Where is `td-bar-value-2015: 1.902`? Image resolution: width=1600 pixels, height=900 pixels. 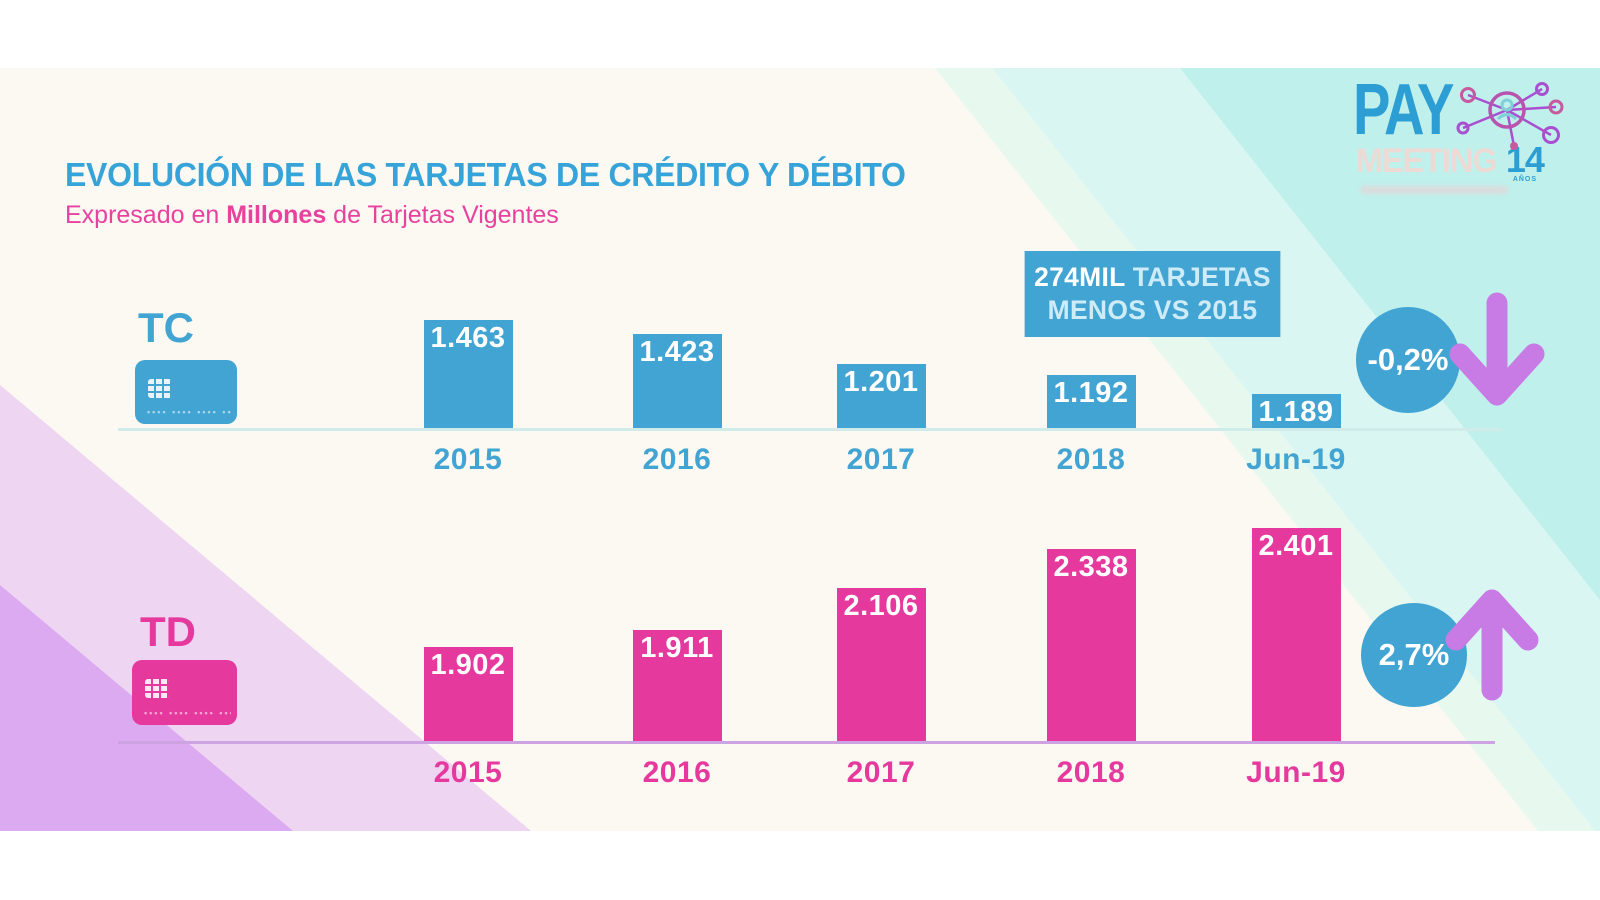 td-bar-value-2015: 1.902 is located at coordinates (468, 665).